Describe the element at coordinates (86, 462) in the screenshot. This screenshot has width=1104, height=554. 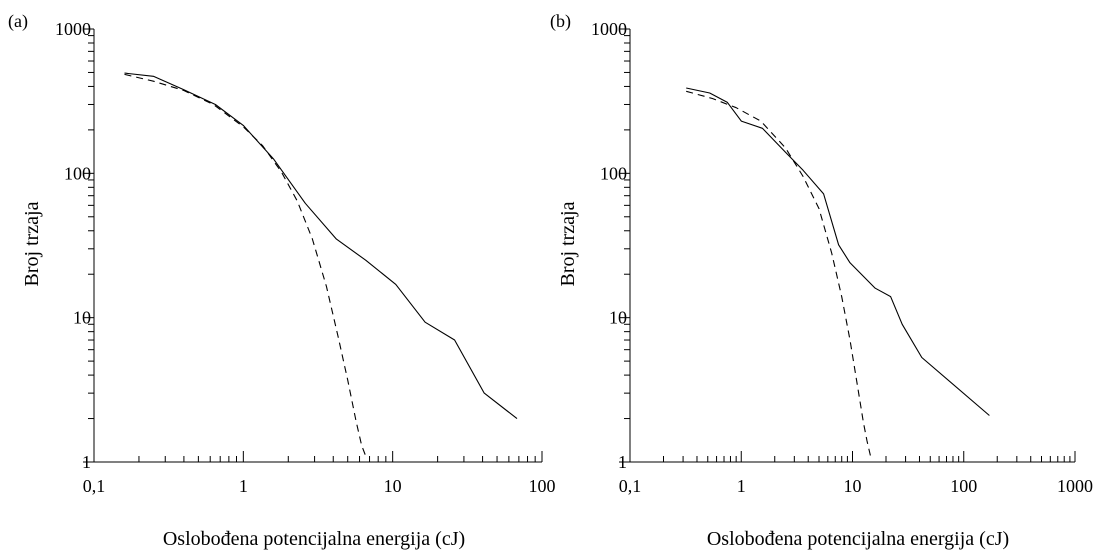
I see `y-tick-label-a: 1` at that location.